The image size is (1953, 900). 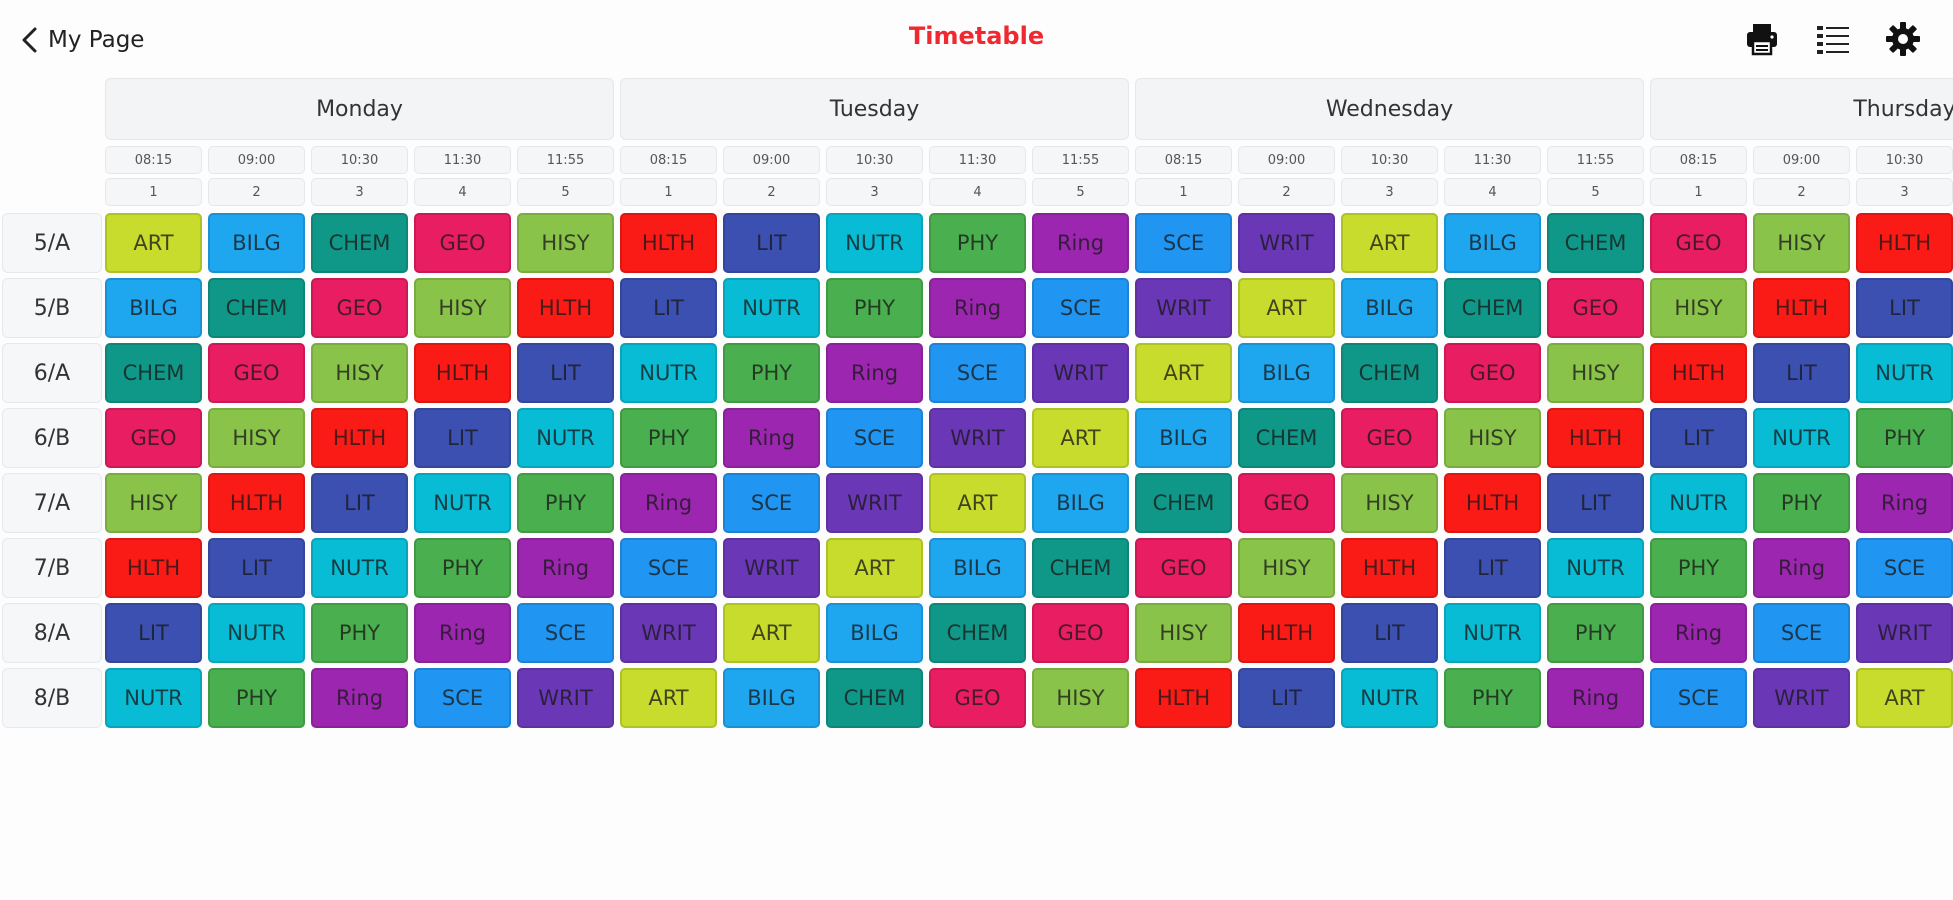 I want to click on settings-button, so click(x=1903, y=39).